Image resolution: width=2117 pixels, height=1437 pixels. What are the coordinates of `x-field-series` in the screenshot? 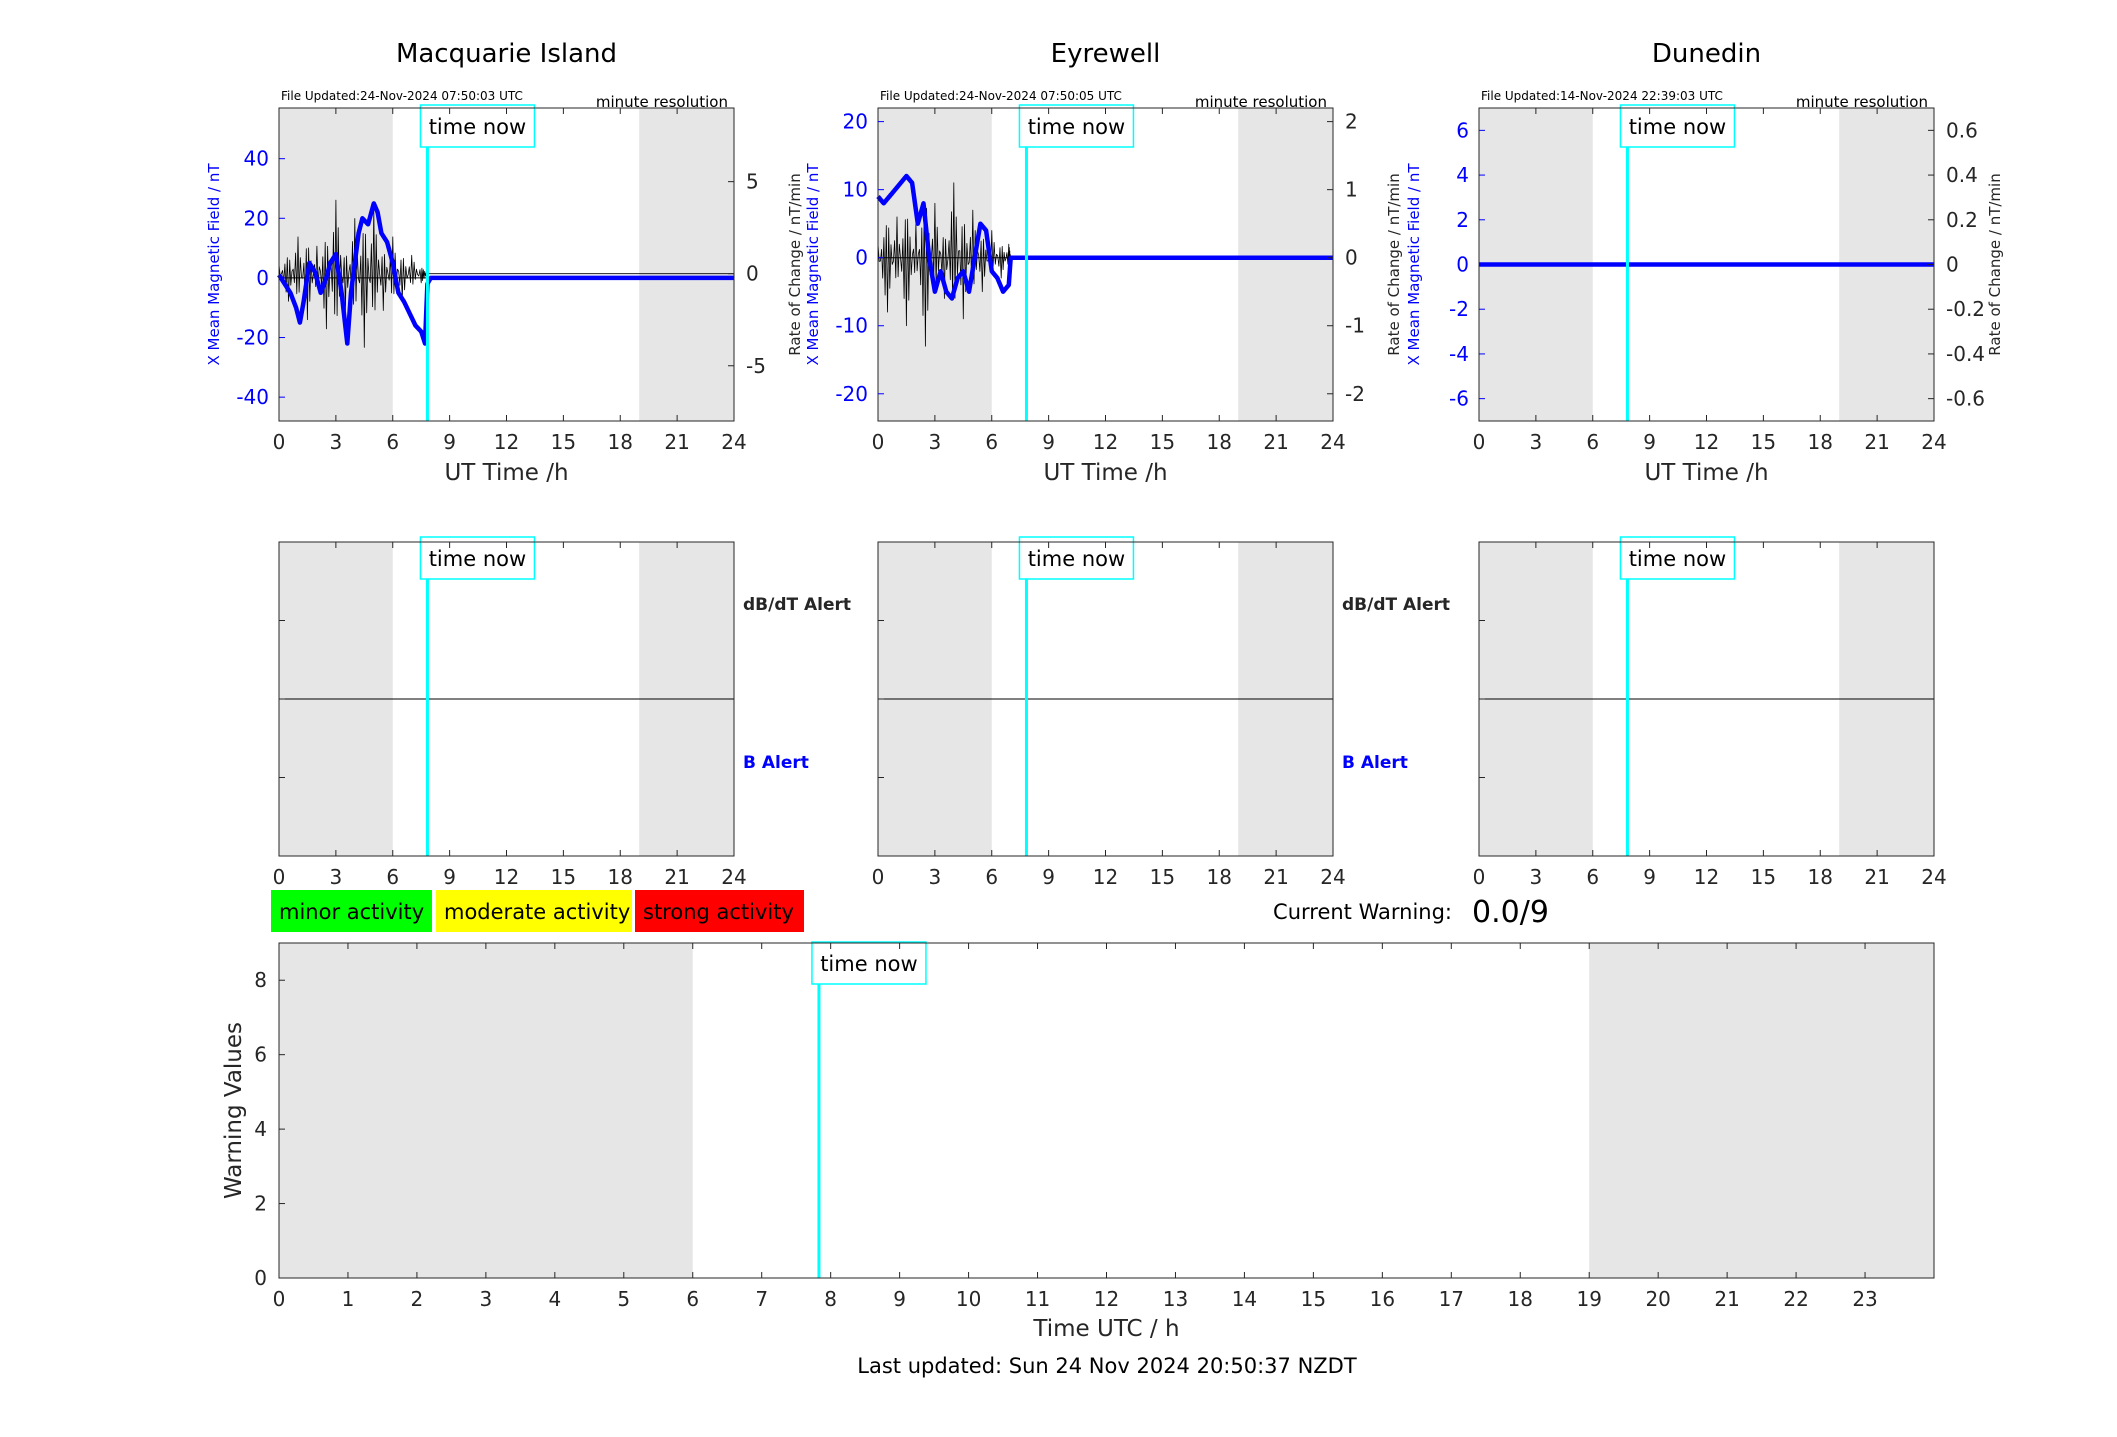 It's located at (1104, 237).